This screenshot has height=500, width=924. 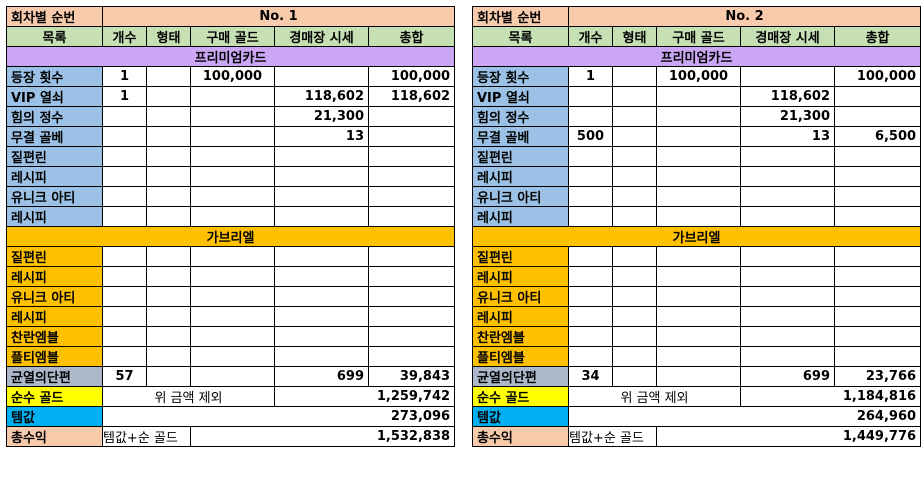 What do you see at coordinates (590, 136) in the screenshot?
I see `item-count: 500` at bounding box center [590, 136].